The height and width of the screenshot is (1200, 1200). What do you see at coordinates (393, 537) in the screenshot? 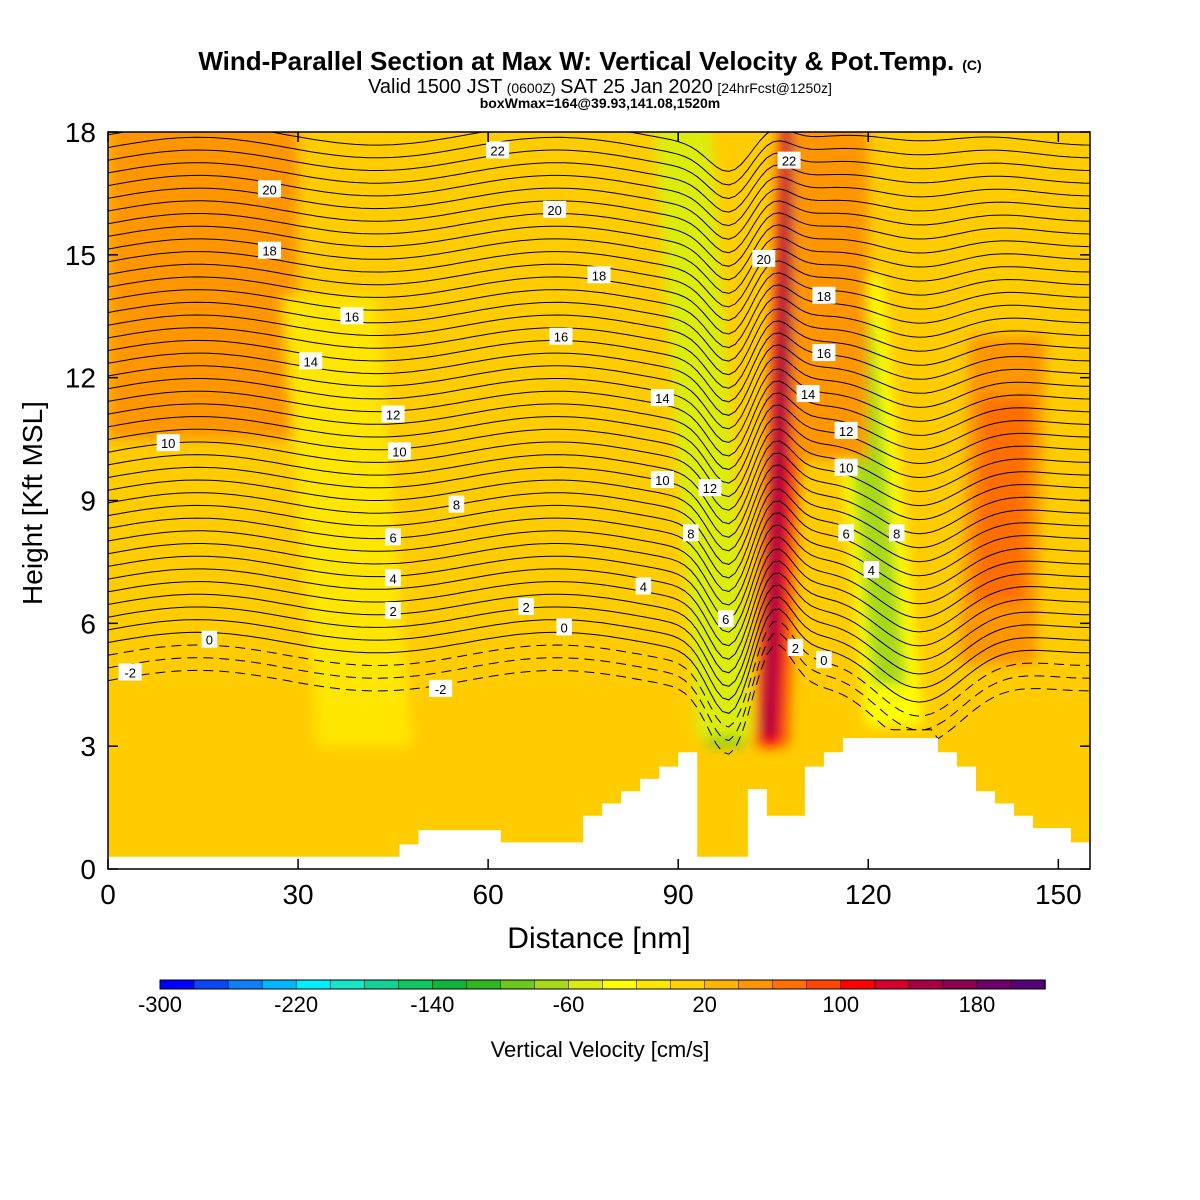
I see `theta-contour-label: 6` at bounding box center [393, 537].